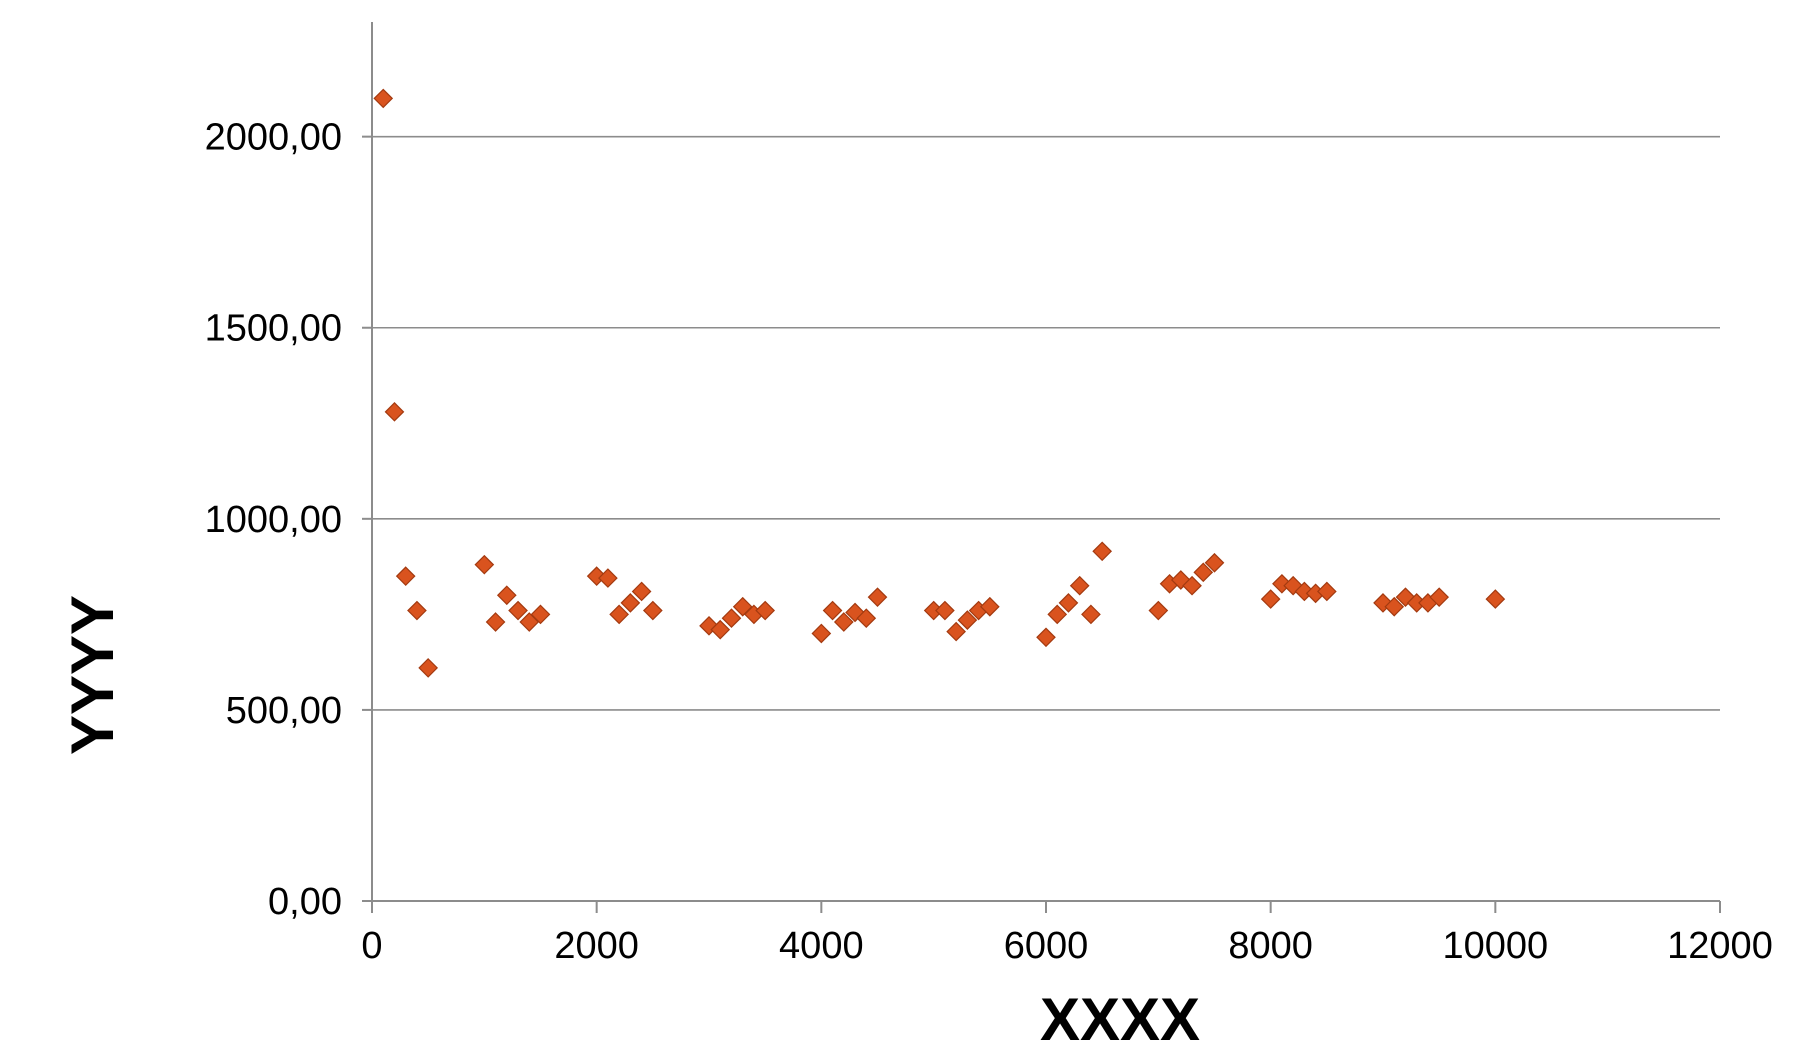  Describe the element at coordinates (273, 520) in the screenshot. I see `y-tick-label: 1000,00` at that location.